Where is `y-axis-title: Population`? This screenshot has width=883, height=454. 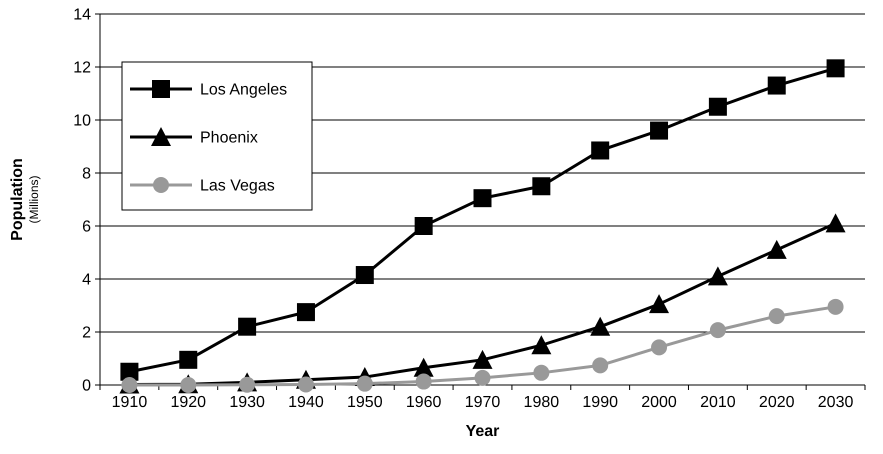
y-axis-title: Population is located at coordinates (17, 199).